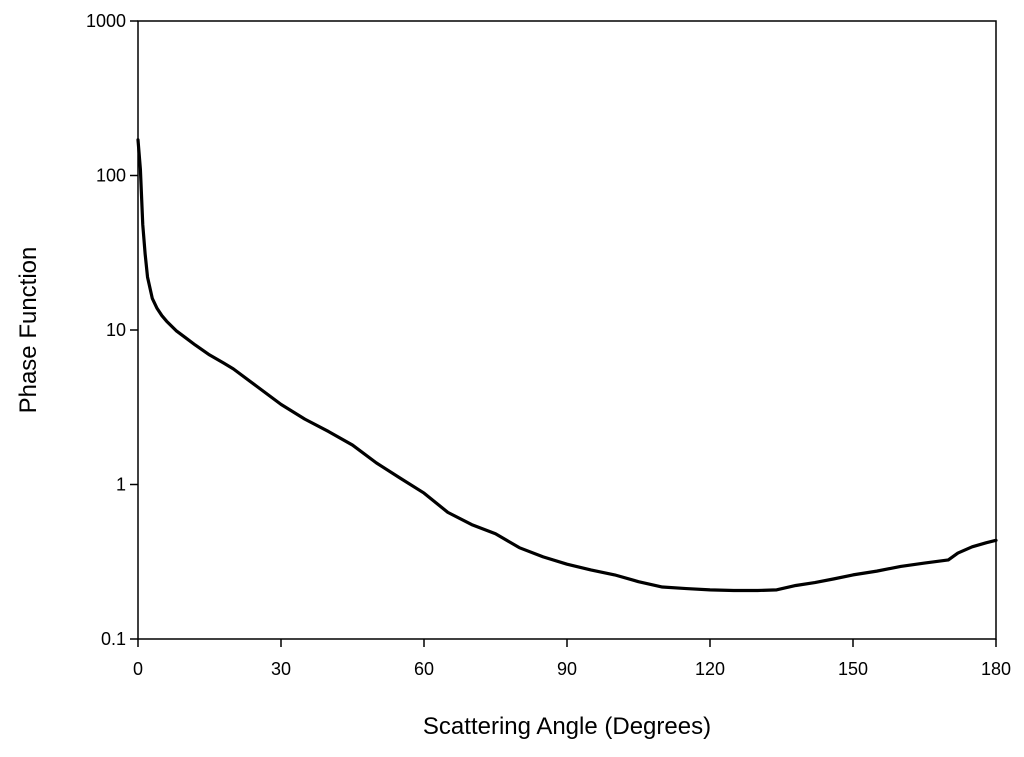 This screenshot has height=757, width=1024. What do you see at coordinates (138, 669) in the screenshot?
I see `x-tick-label: 0` at bounding box center [138, 669].